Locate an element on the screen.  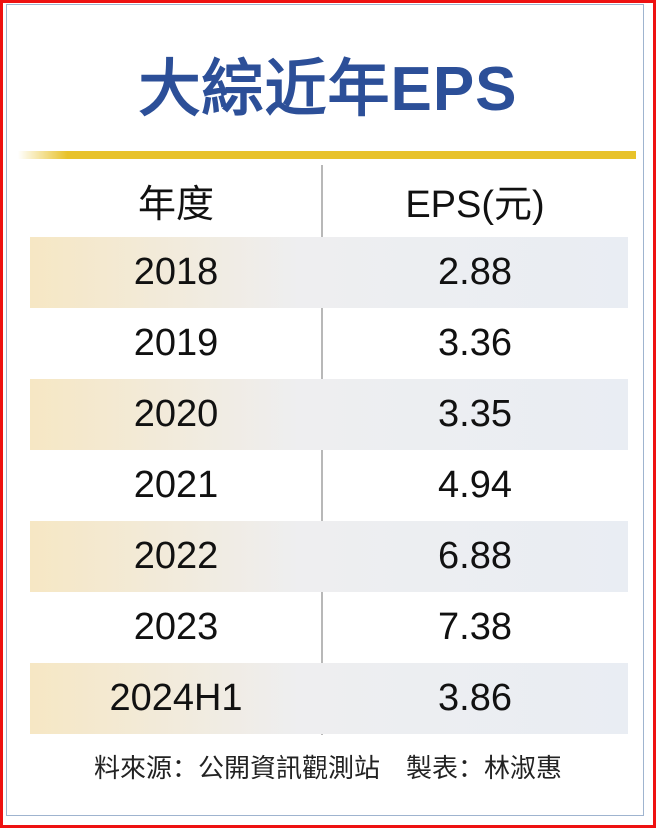
eps-cell: 7.38 is located at coordinates (475, 627).